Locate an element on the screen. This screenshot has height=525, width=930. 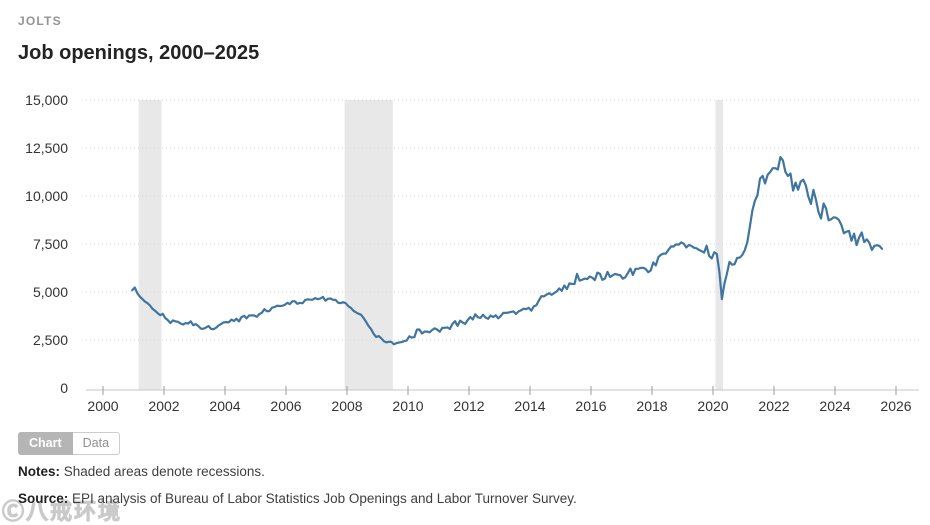
y-axis-tick-label: 12,500 is located at coordinates (46, 148).